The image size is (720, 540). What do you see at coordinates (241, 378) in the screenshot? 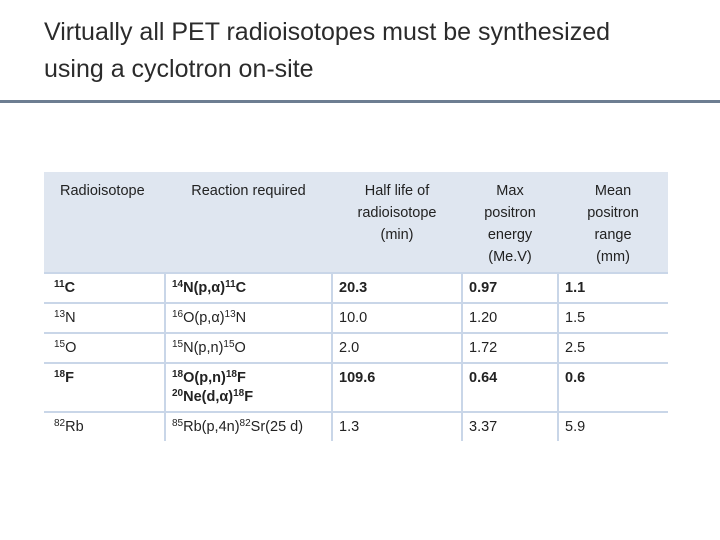
I see `cell-text: F` at bounding box center [241, 378].